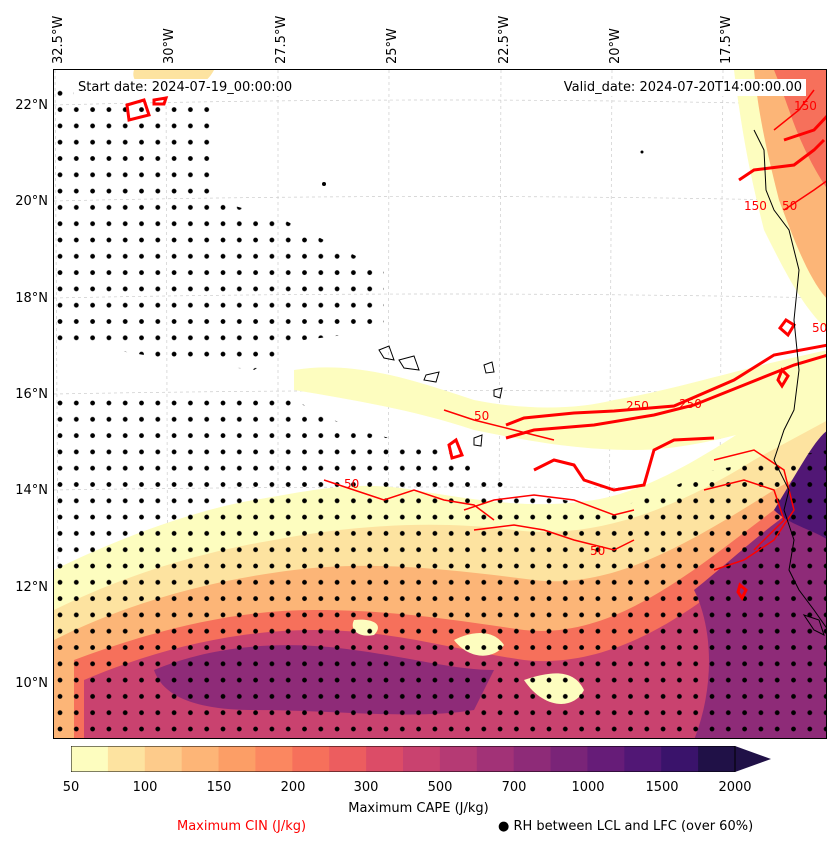 This screenshot has height=845, width=837. Describe the element at coordinates (31, 201) in the screenshot. I see `lat-label-20n: 20°N` at that location.